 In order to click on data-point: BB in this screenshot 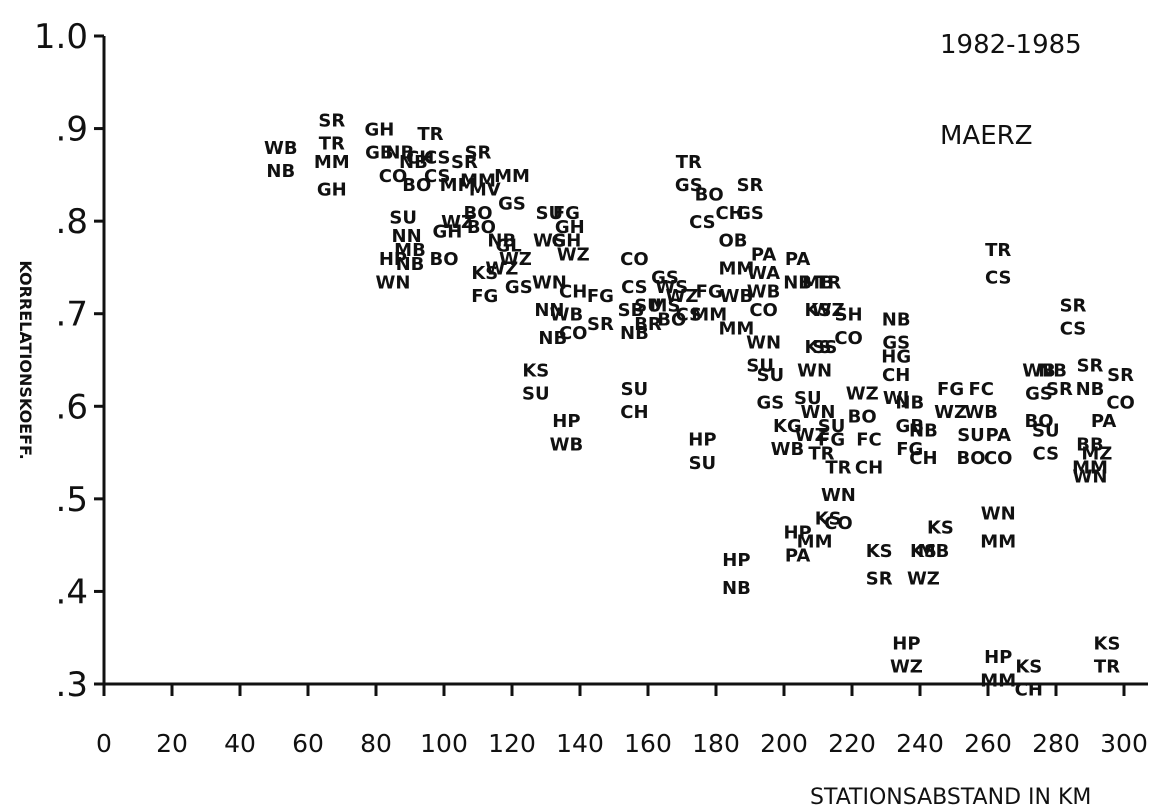, I will do `click(1089, 444)`.